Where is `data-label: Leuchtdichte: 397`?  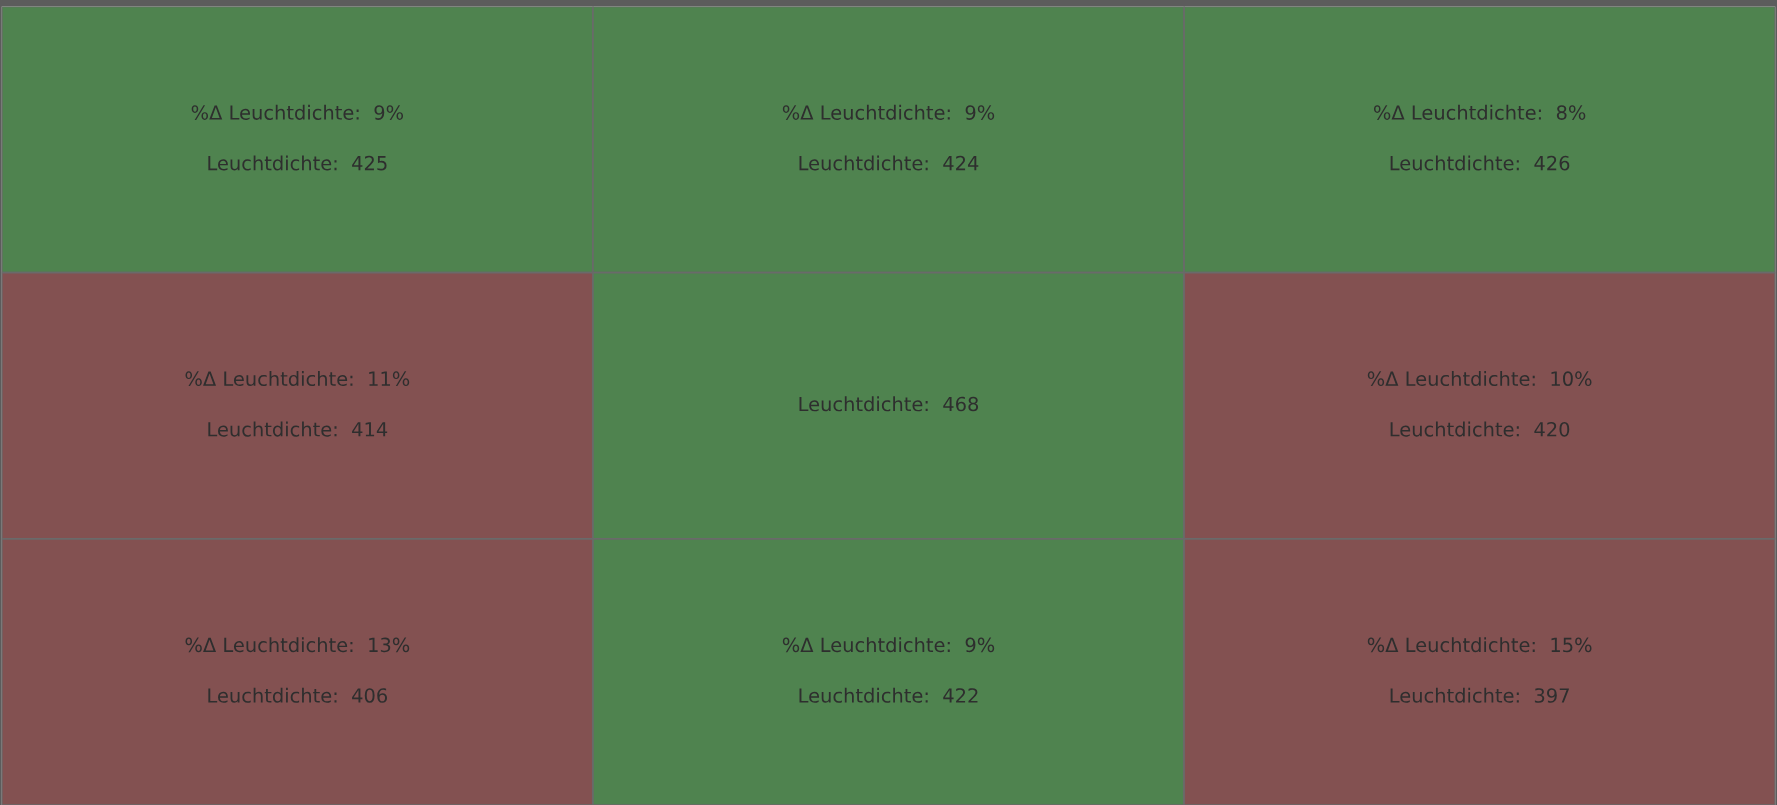
data-label: Leuchtdichte: 397 is located at coordinates (1479, 695).